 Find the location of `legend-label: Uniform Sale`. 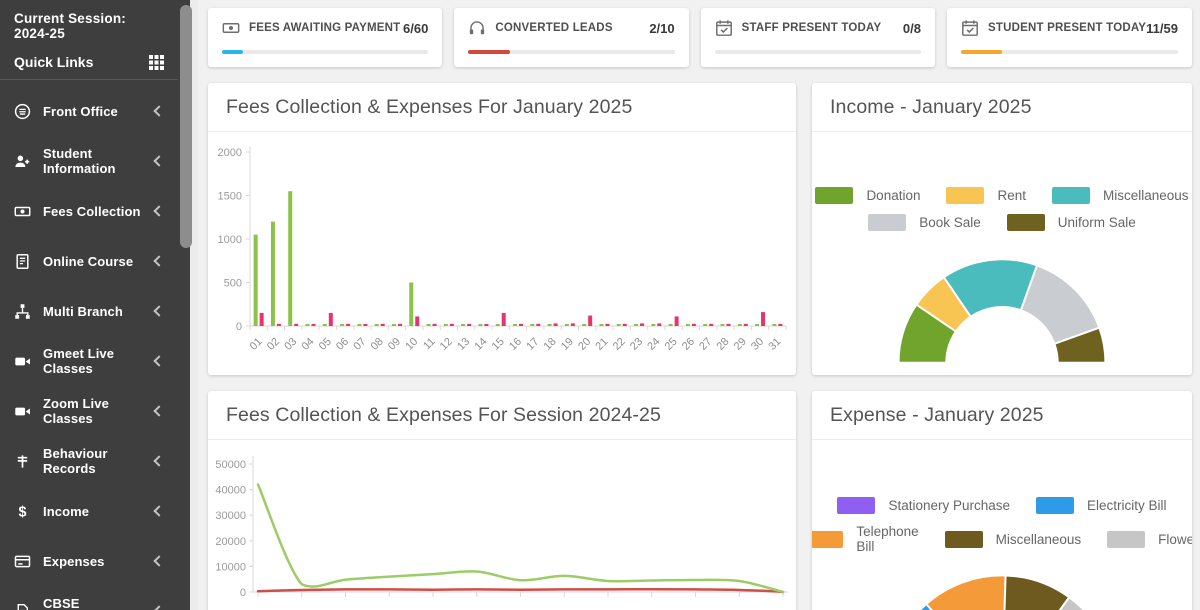

legend-label: Uniform Sale is located at coordinates (1096, 222).